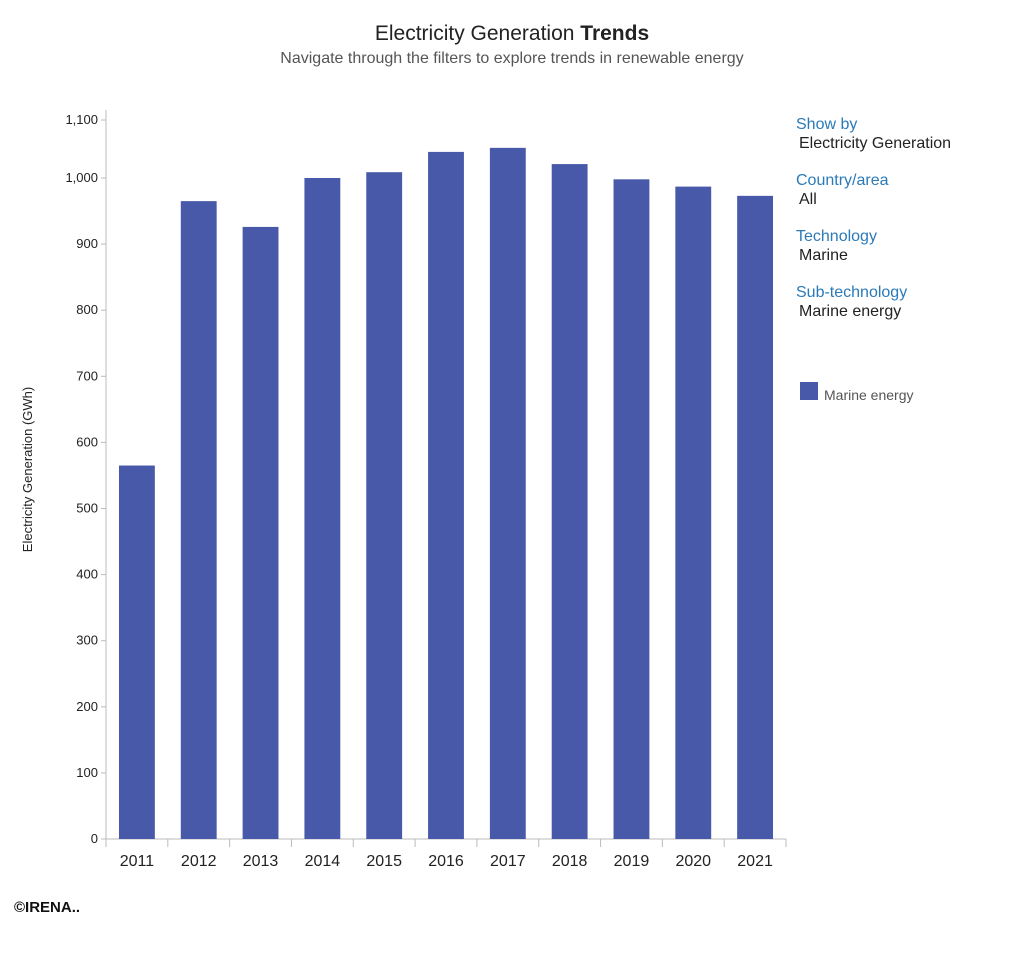 This screenshot has height=960, width=1024. Describe the element at coordinates (632, 861) in the screenshot. I see `x-tick-label: 2019` at that location.